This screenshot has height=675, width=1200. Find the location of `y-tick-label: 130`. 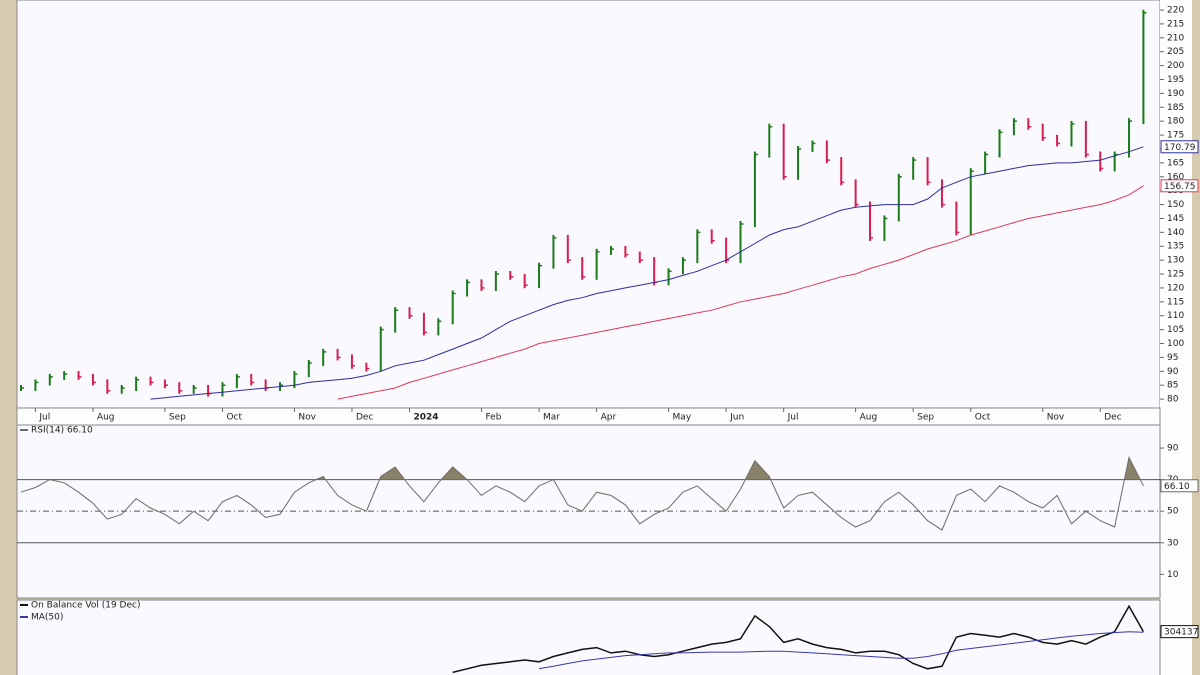

y-tick-label: 130 is located at coordinates (1175, 261).